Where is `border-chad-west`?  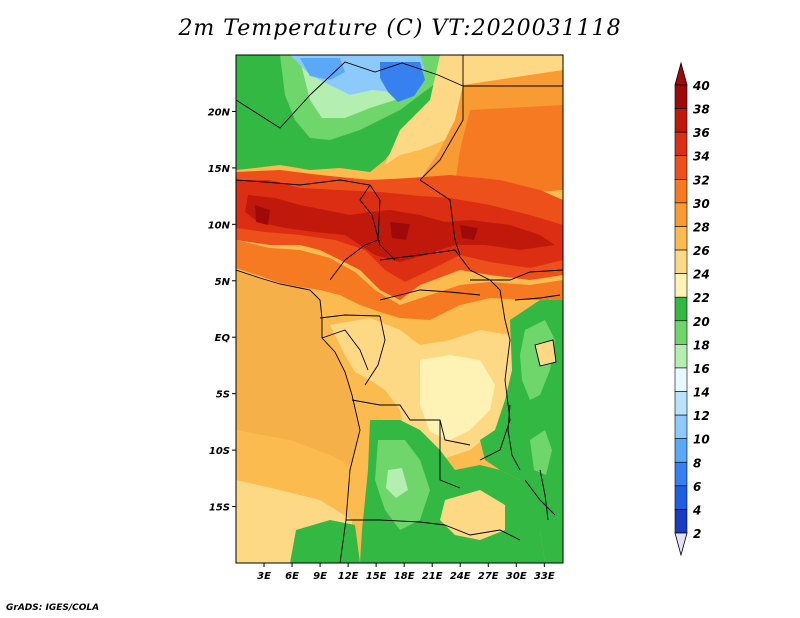 border-chad-west is located at coordinates (377, 222).